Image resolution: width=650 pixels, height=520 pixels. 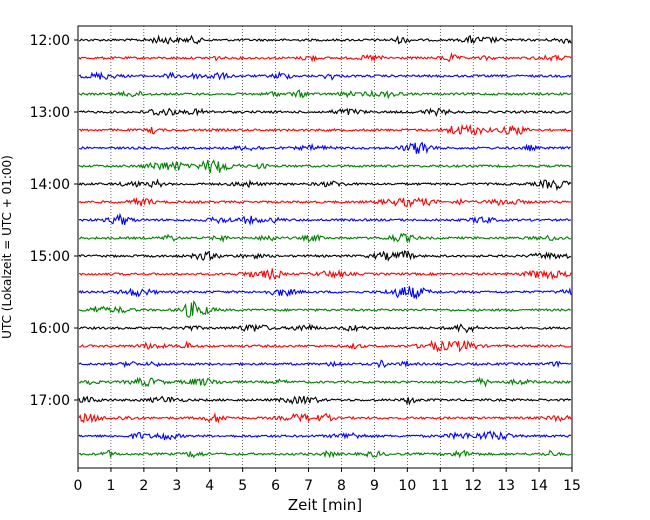 I want to click on x-tick-label: 8, so click(x=341, y=486).